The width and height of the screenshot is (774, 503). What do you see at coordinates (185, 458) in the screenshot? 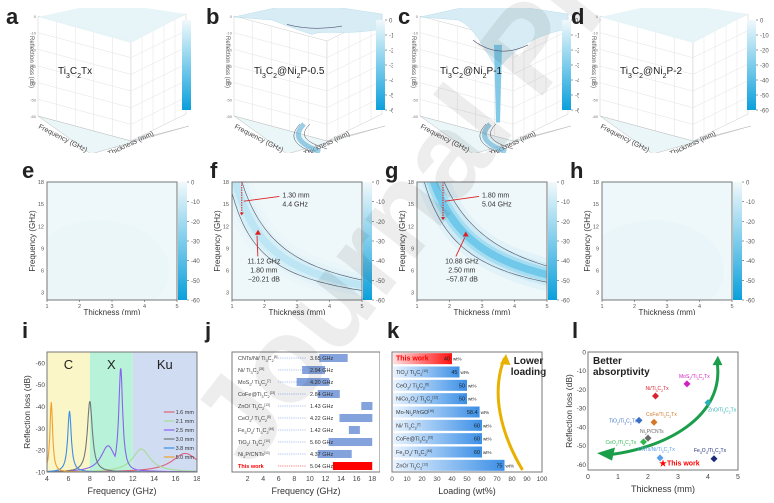
I see `legend-label: 5.0 mm` at bounding box center [185, 458].